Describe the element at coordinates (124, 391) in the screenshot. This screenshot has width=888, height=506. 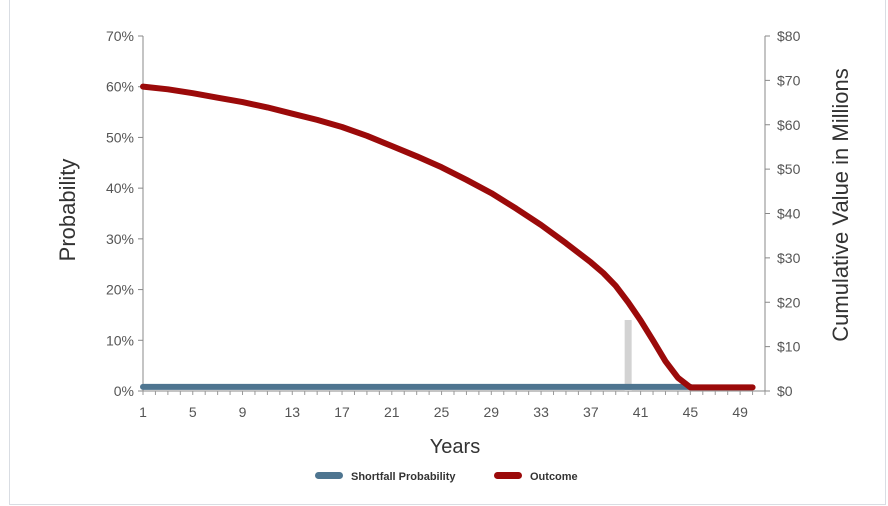
I see `left-tick-label: 0%` at that location.